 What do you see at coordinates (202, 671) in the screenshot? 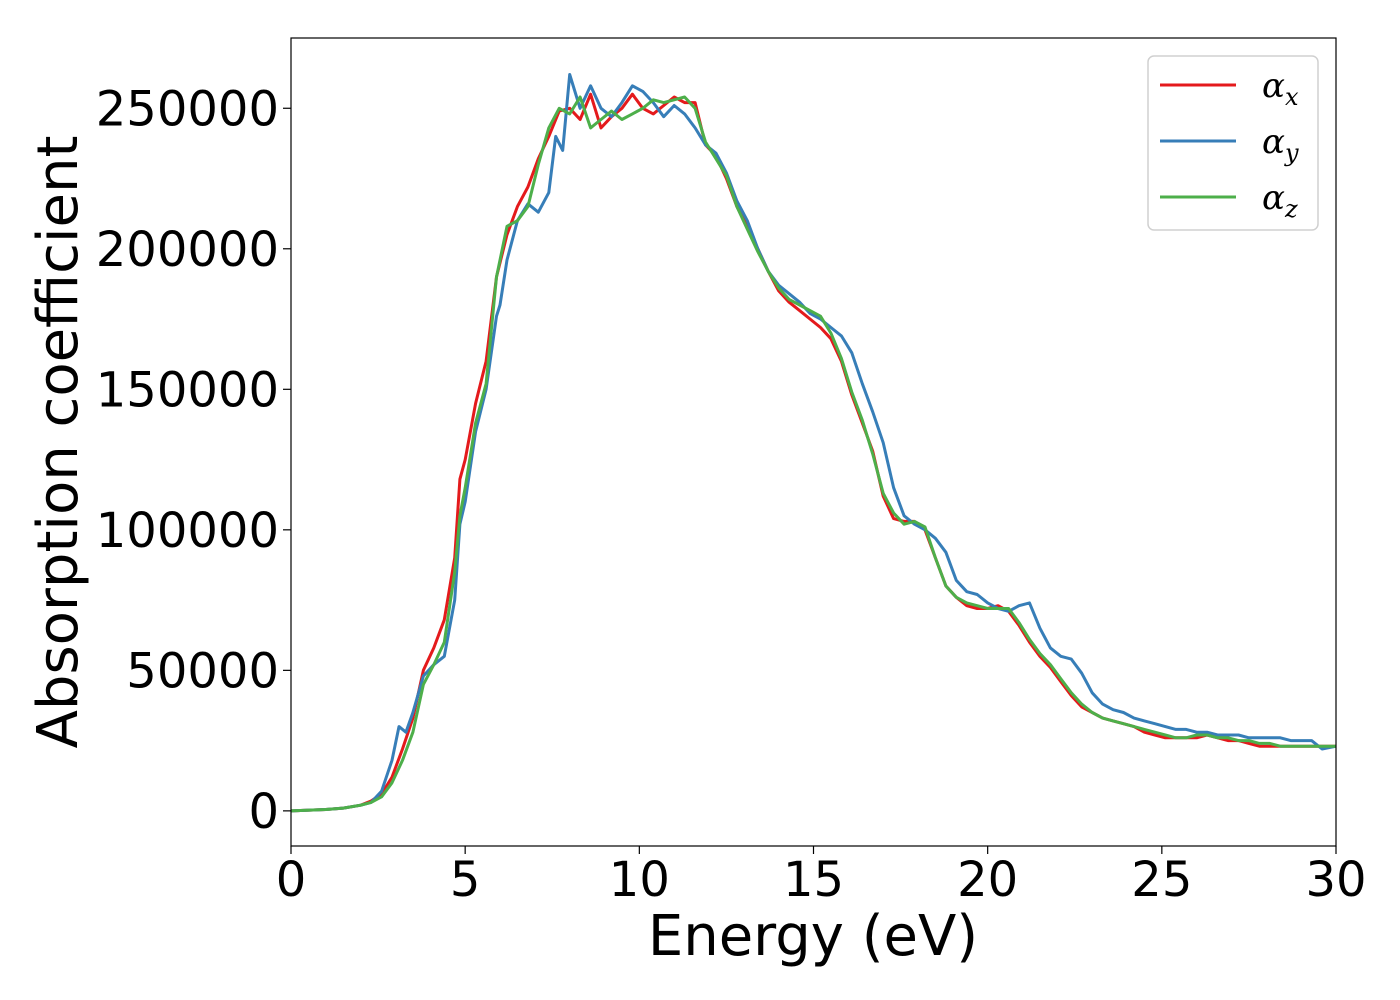
I see `y-tick-label: 50000` at bounding box center [202, 671].